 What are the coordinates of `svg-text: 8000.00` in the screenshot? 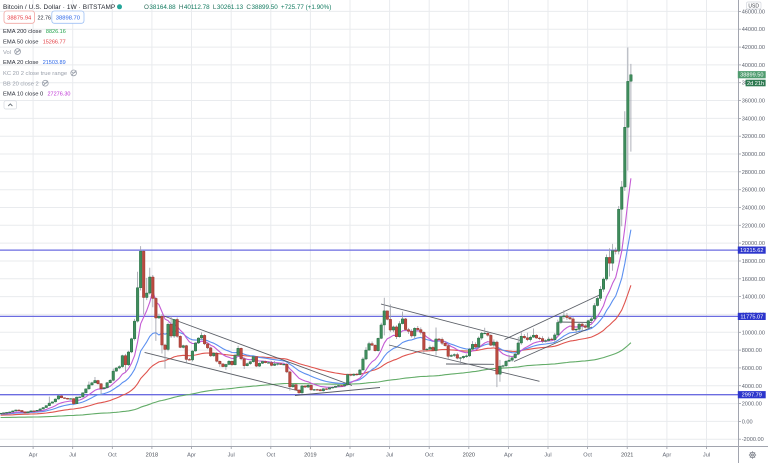 It's located at (752, 351).